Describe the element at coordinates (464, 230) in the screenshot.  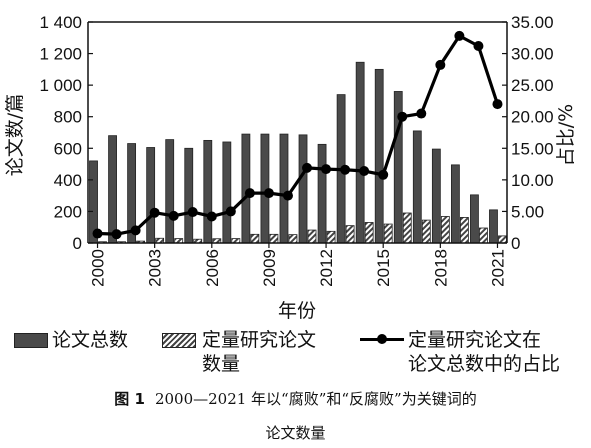
I see `bar-quantitative-2019` at that location.